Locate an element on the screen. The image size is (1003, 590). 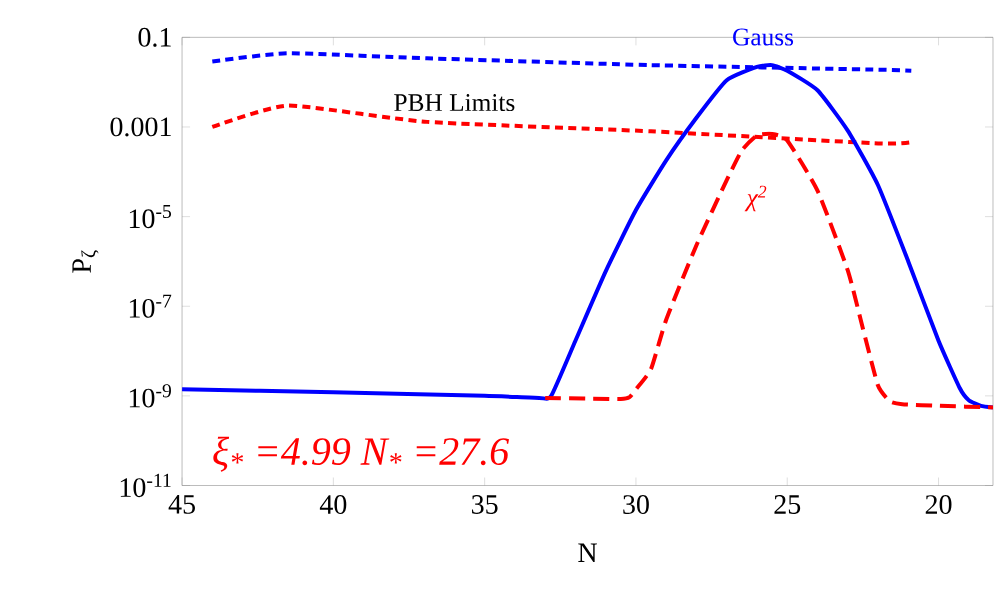
x-tick-label: 20 is located at coordinates (938, 505).